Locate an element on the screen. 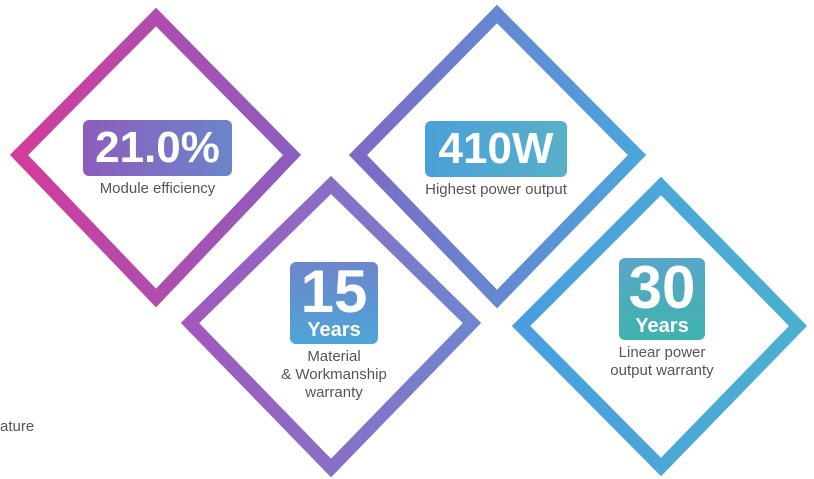  material-years-badge: 15 Years is located at coordinates (334, 303).